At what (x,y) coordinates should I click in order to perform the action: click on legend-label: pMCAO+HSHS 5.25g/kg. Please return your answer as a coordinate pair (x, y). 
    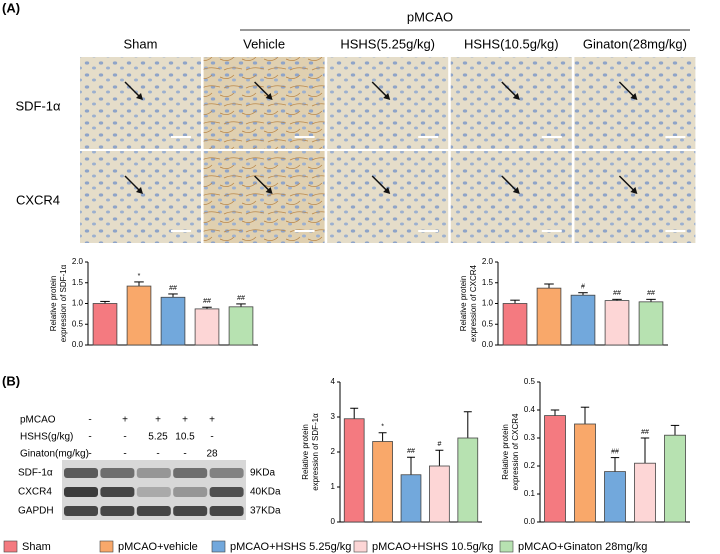
    Looking at the image, I should click on (290, 547).